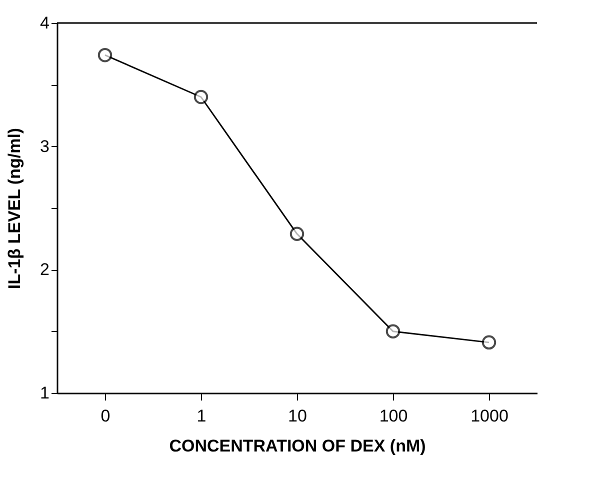 This screenshot has height=480, width=600. What do you see at coordinates (489, 416) in the screenshot?
I see `x-tick-label: 1000` at bounding box center [489, 416].